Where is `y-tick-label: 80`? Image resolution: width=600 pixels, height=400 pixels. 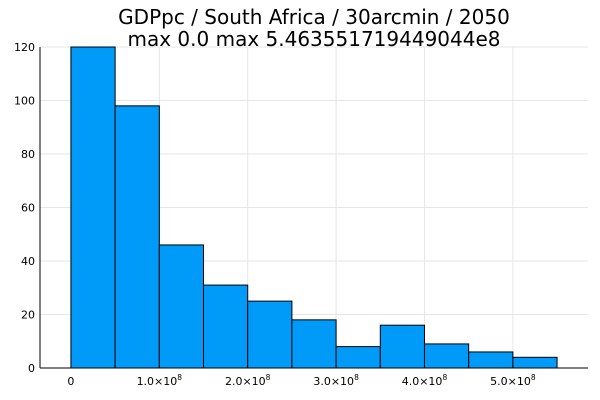 y-tick-label: 80 is located at coordinates (28, 154).